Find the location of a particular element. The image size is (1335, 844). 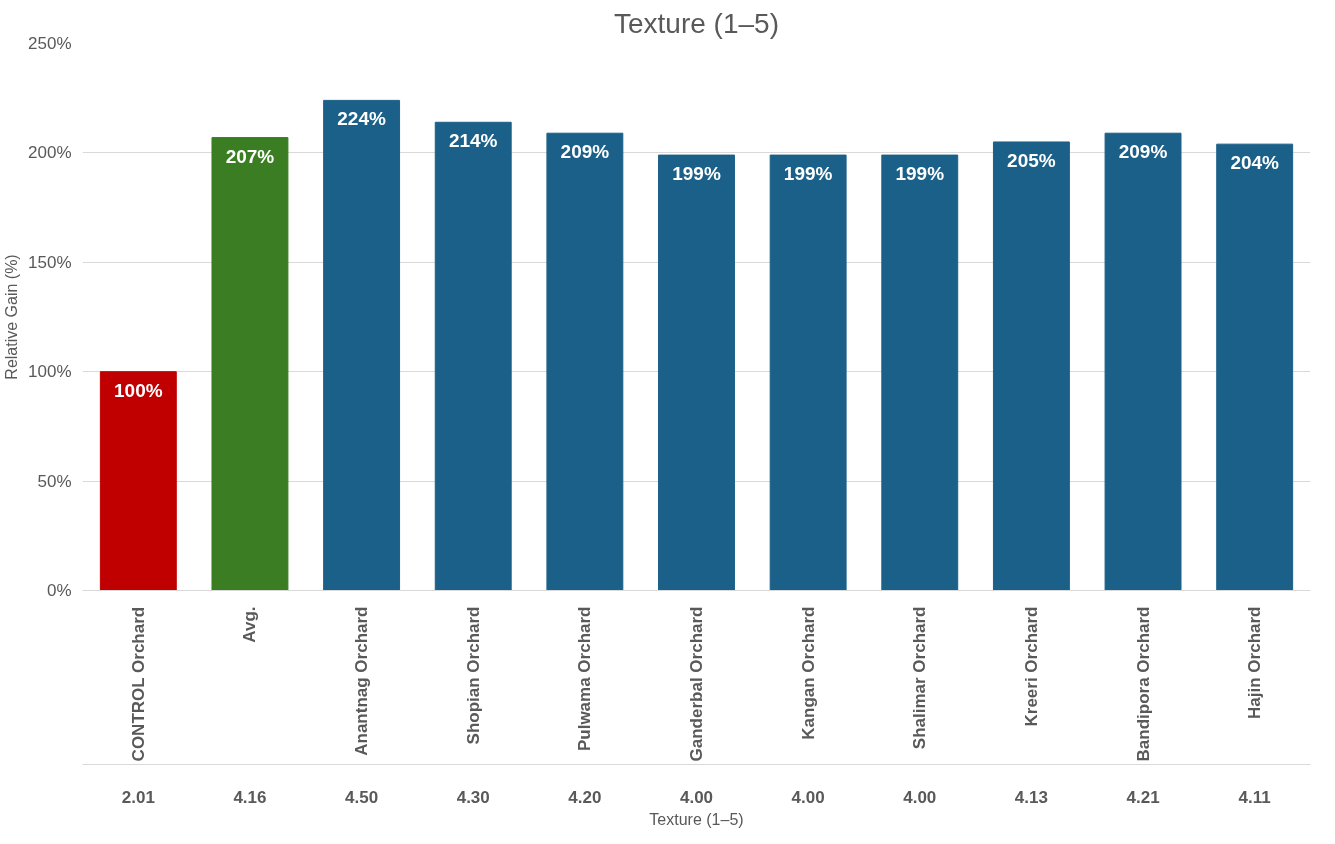

x-axis-title: Texture (1–5) is located at coordinates (696, 819).